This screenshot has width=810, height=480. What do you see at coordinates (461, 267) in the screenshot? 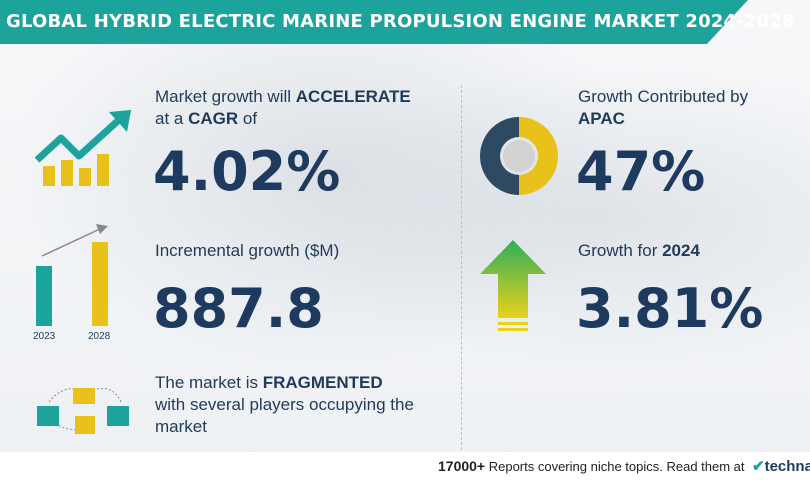
I see `column-divider` at bounding box center [461, 267].